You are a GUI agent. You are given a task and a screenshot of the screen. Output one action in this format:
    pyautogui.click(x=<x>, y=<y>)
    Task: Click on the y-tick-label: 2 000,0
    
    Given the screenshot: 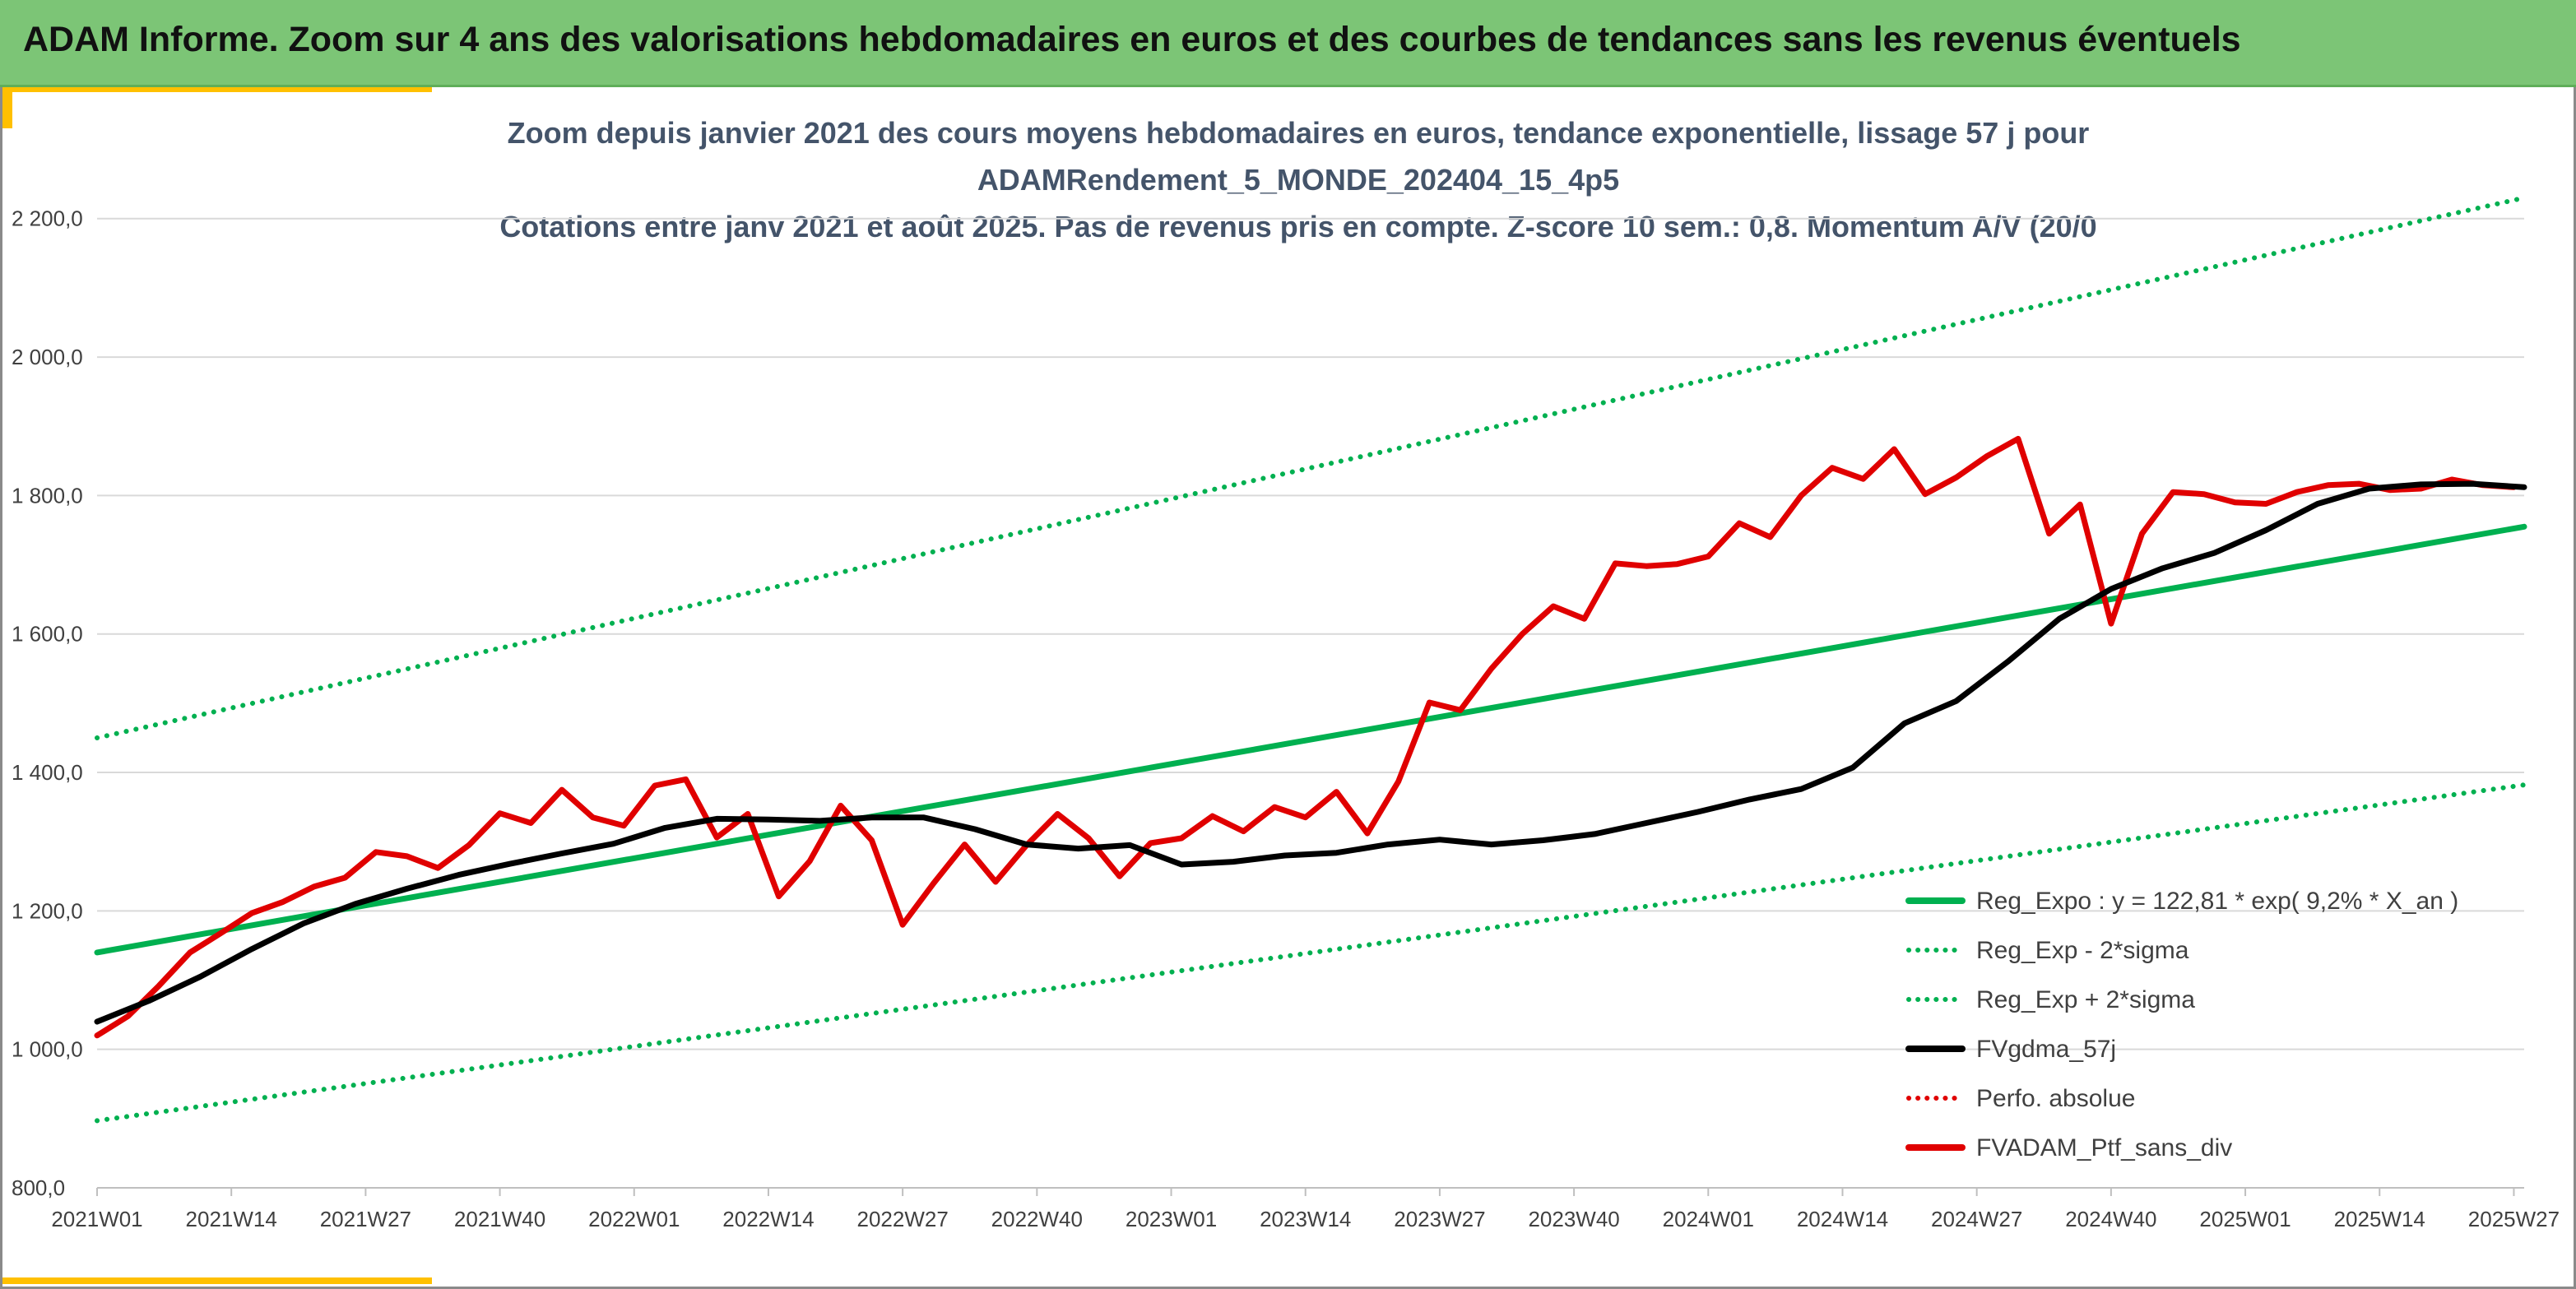 What is the action you would take?
    pyautogui.click(x=47, y=357)
    